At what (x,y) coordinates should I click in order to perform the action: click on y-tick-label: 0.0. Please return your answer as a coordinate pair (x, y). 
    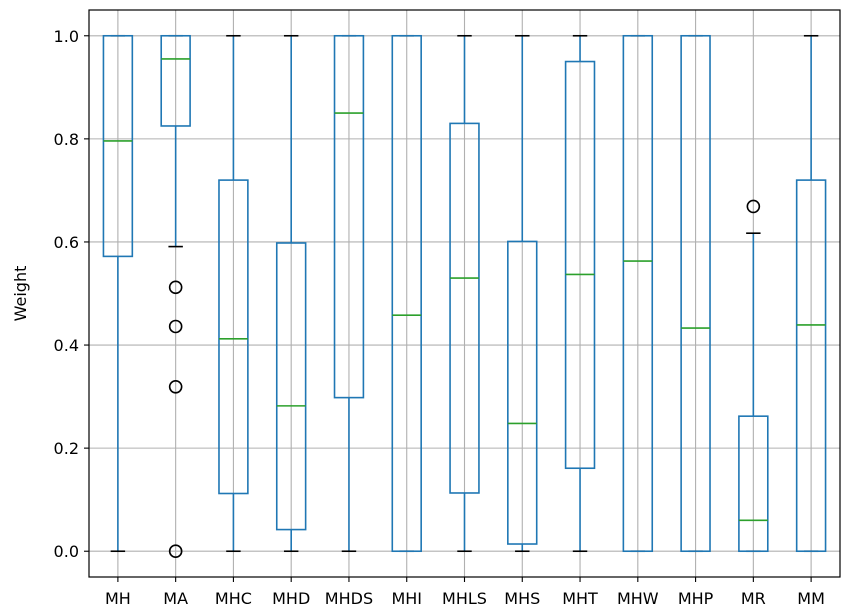
    Looking at the image, I should click on (66, 551).